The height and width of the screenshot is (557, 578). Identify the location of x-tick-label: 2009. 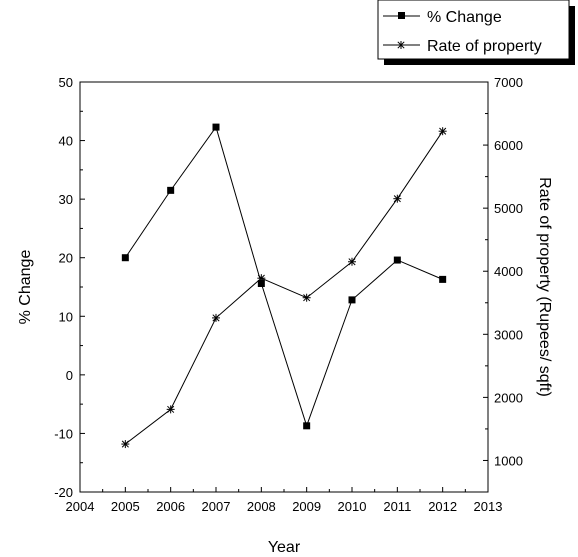
(306, 506).